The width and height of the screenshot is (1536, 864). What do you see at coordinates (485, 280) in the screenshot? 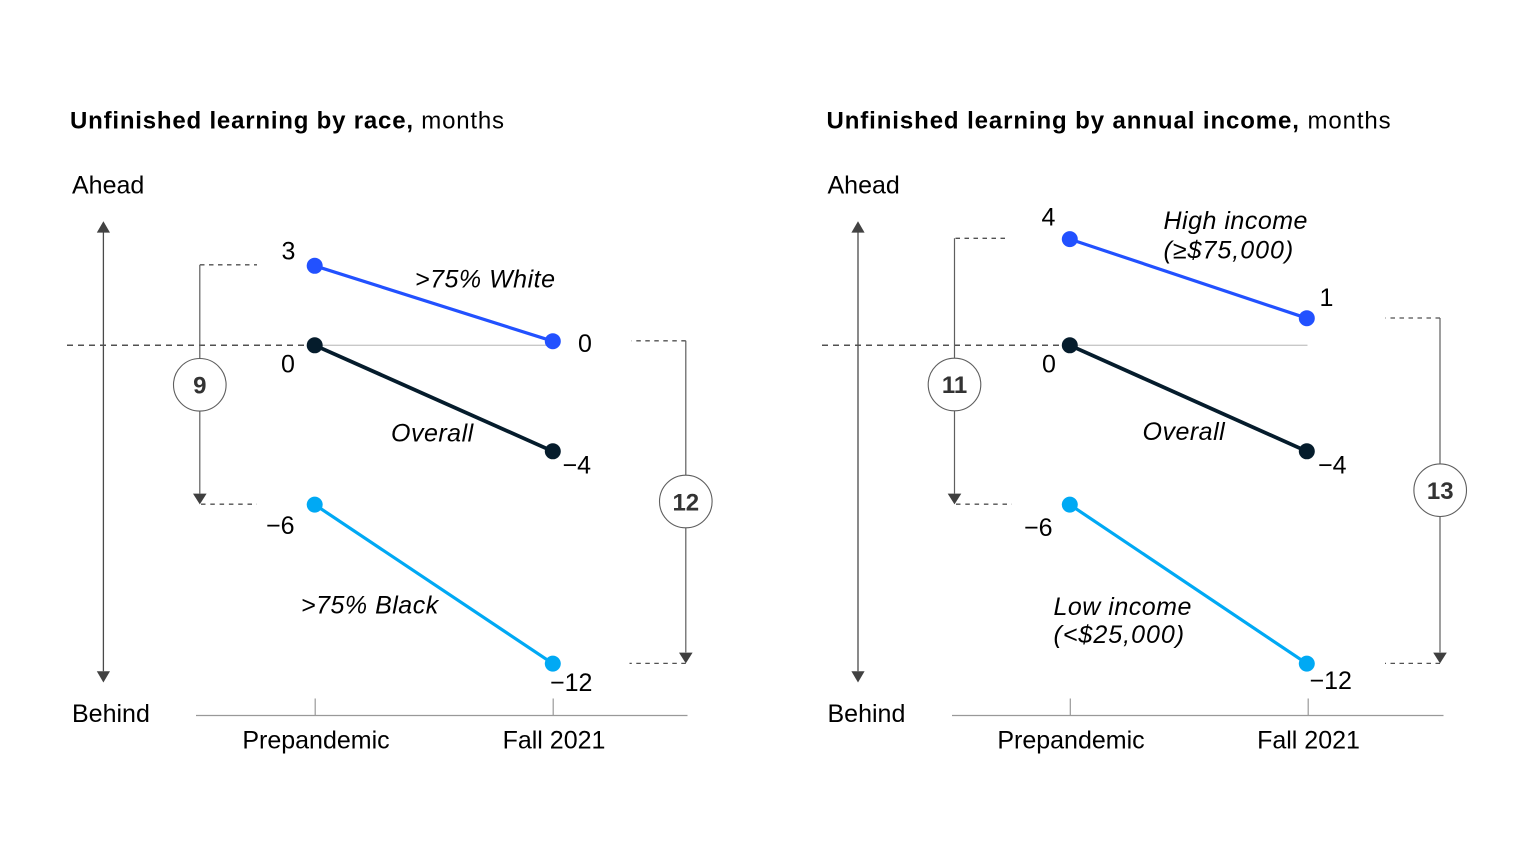
I see `svg-text: >75% White` at bounding box center [485, 280].